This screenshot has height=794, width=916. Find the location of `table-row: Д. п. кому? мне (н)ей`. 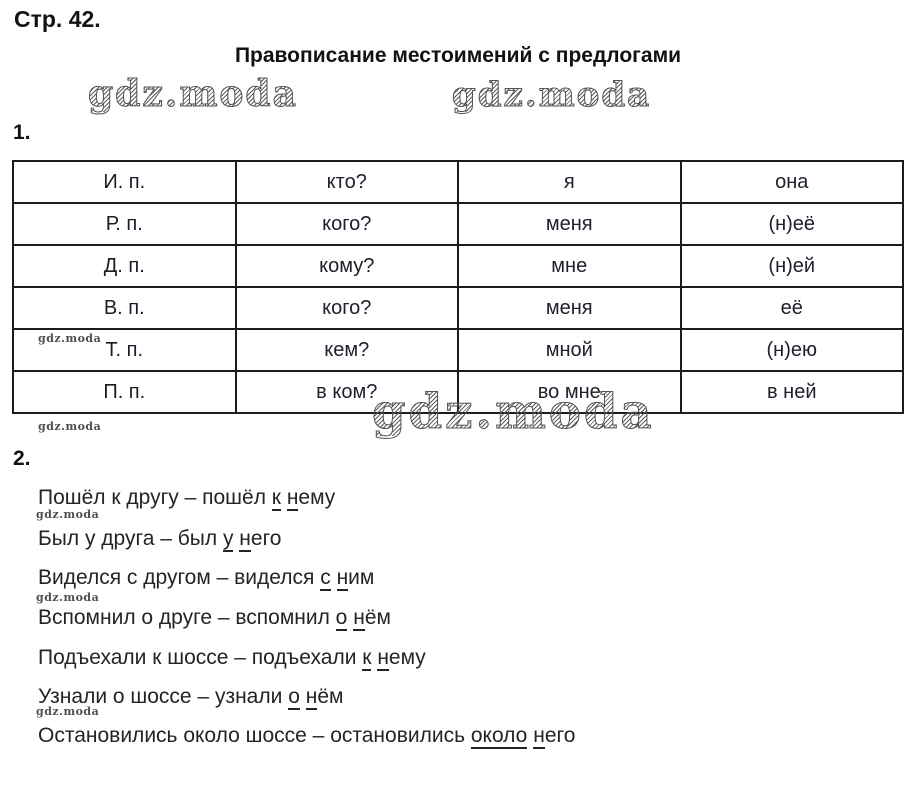

table-row: Д. п. кому? мне (н)ей is located at coordinates (458, 266).